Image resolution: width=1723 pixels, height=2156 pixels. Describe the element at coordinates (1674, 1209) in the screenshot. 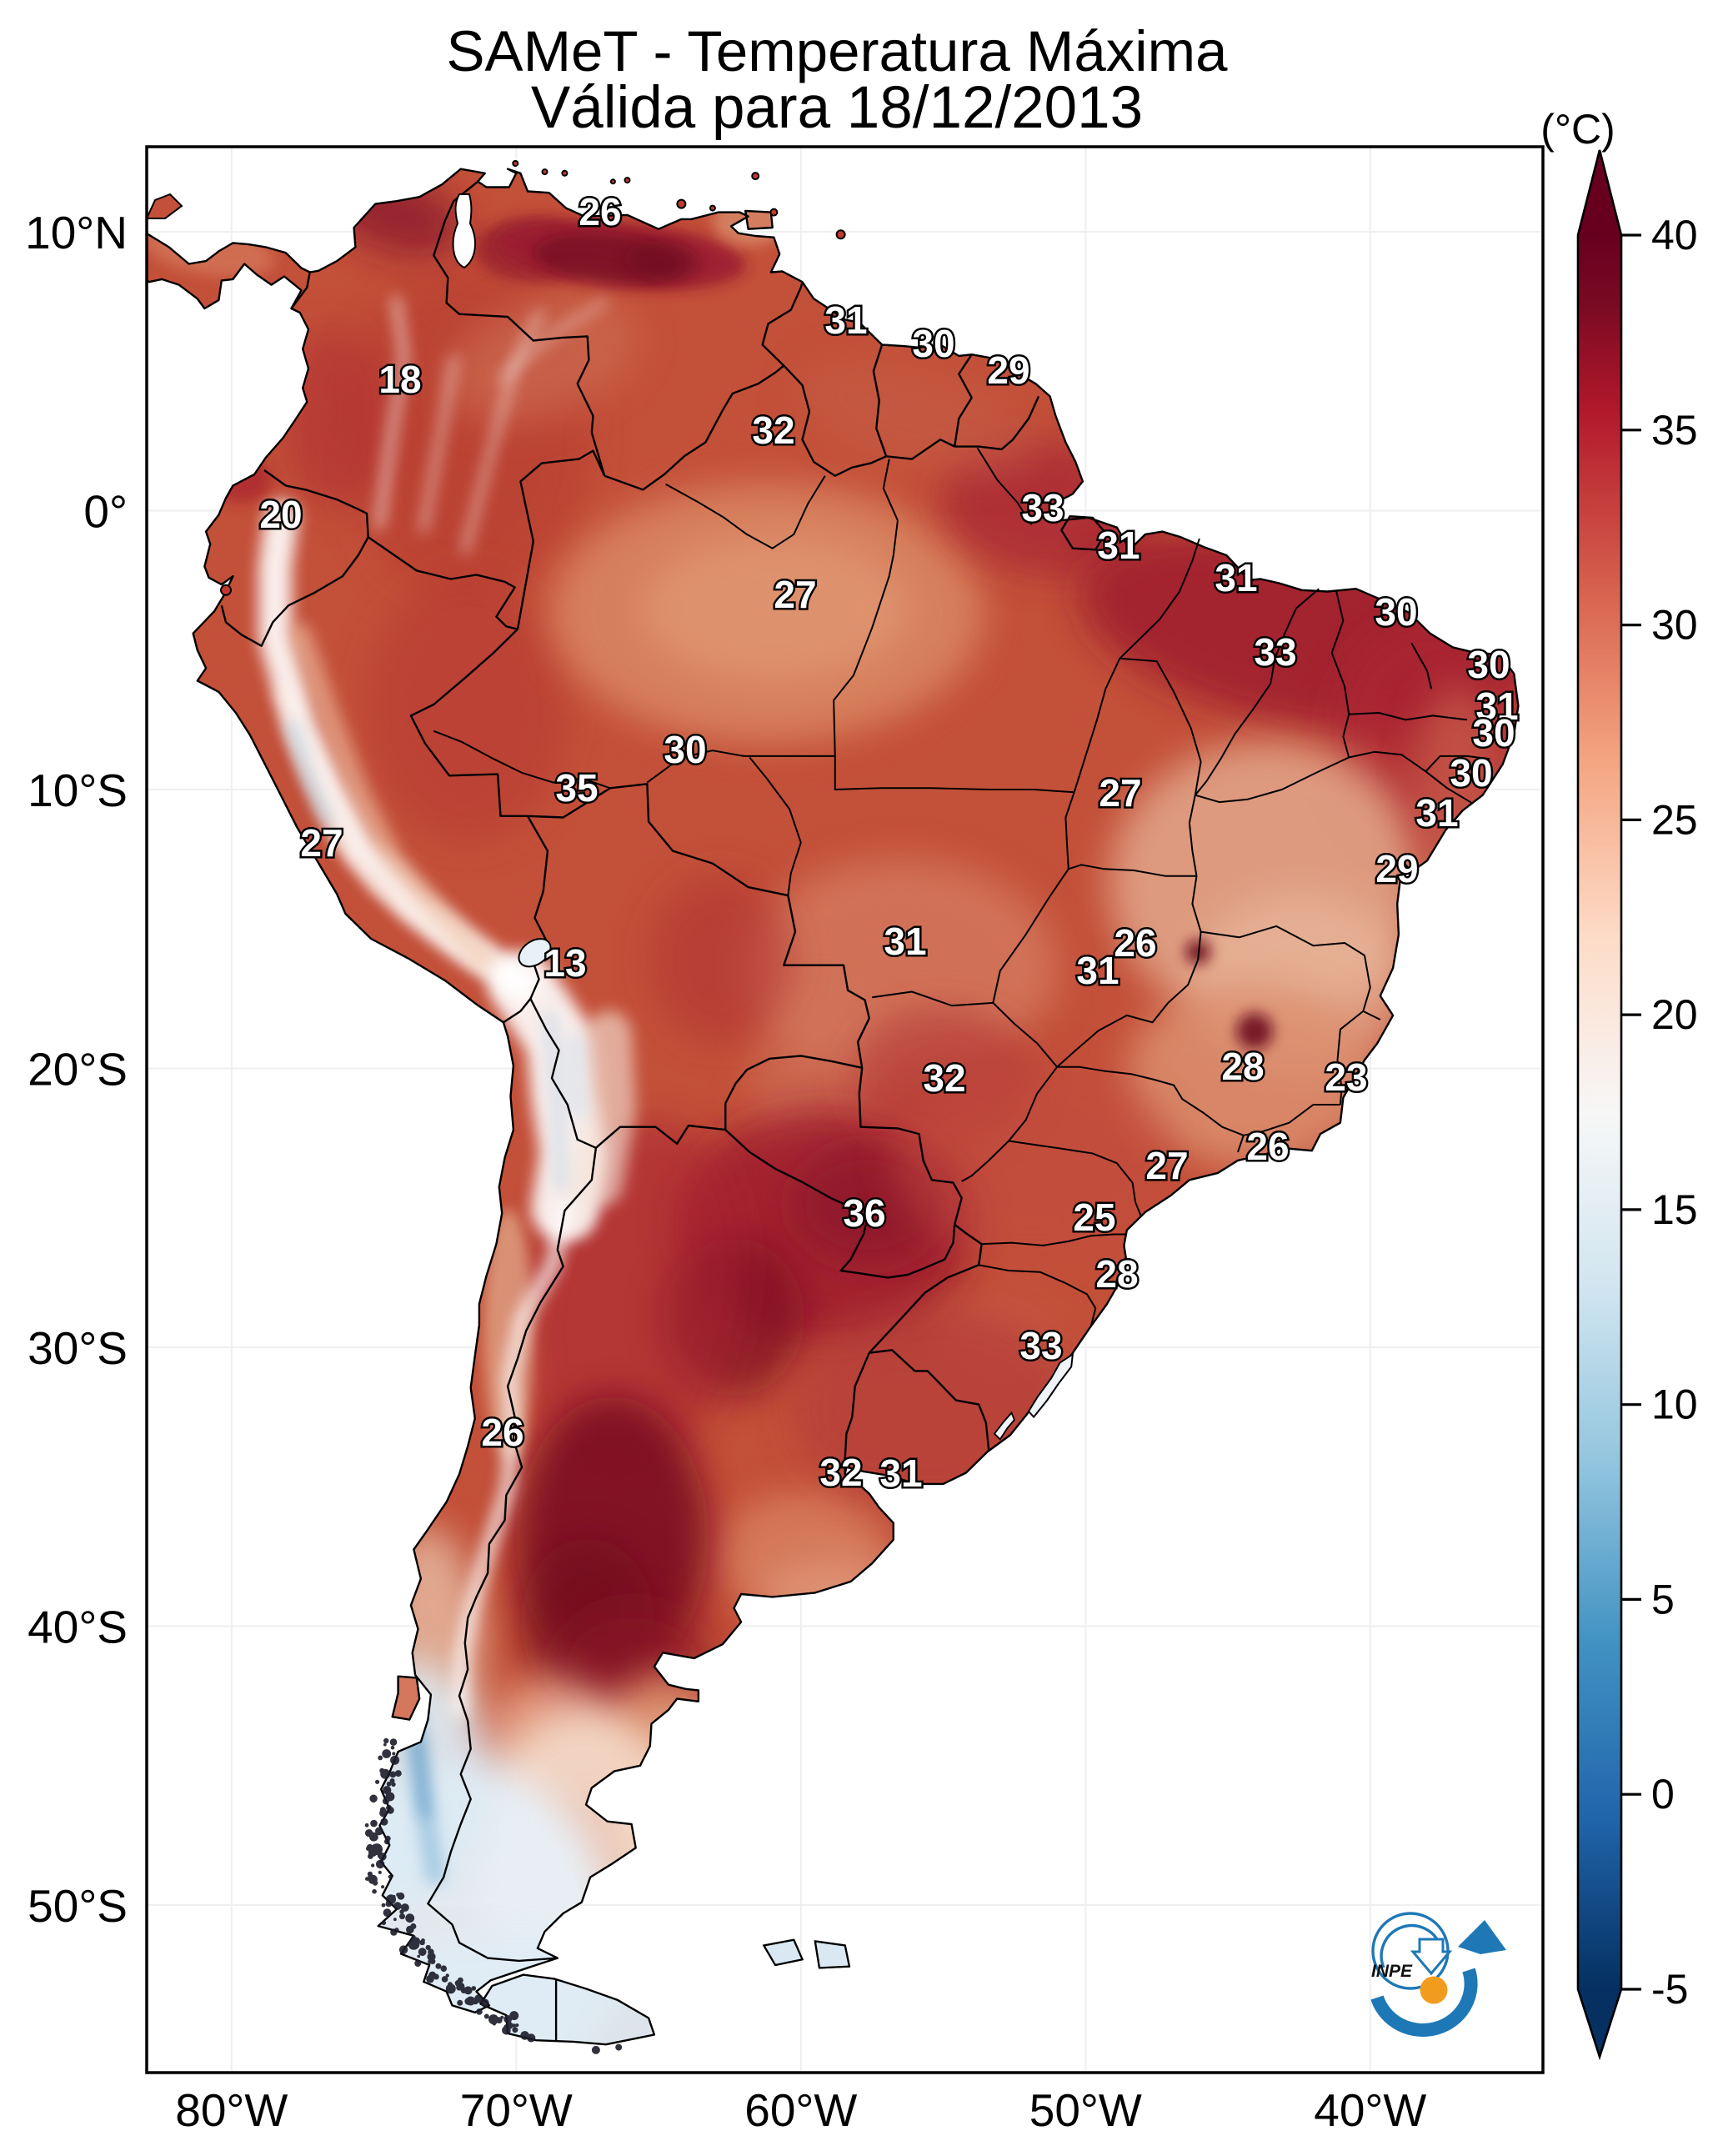

I see `svg-text: 15` at that location.